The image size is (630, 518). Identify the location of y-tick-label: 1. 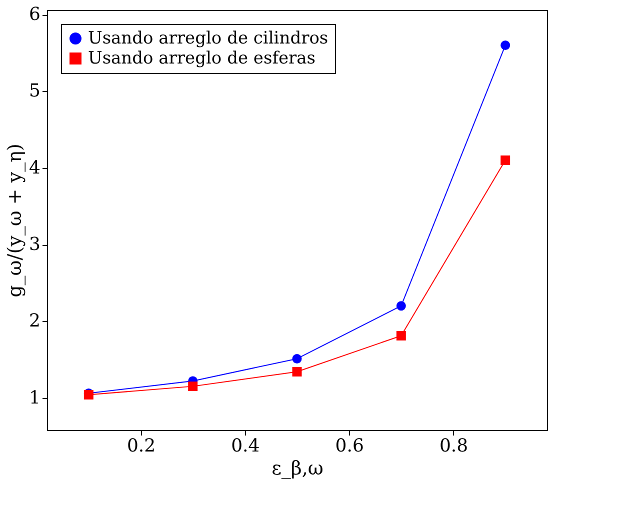
(34, 397).